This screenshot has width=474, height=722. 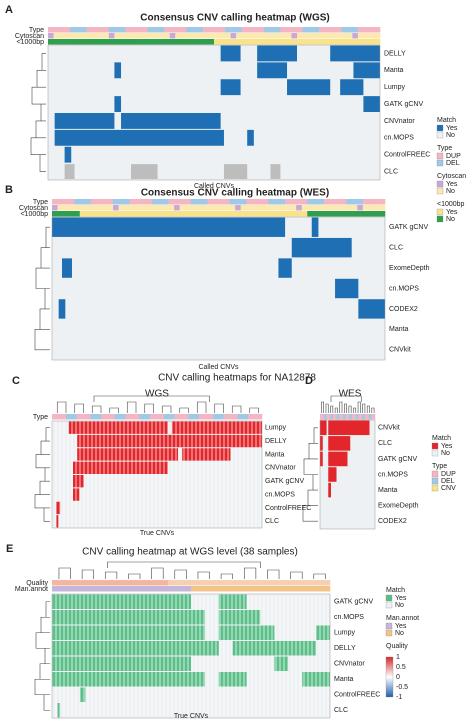 I want to click on row-label: GATK gCNV, so click(x=408, y=227).